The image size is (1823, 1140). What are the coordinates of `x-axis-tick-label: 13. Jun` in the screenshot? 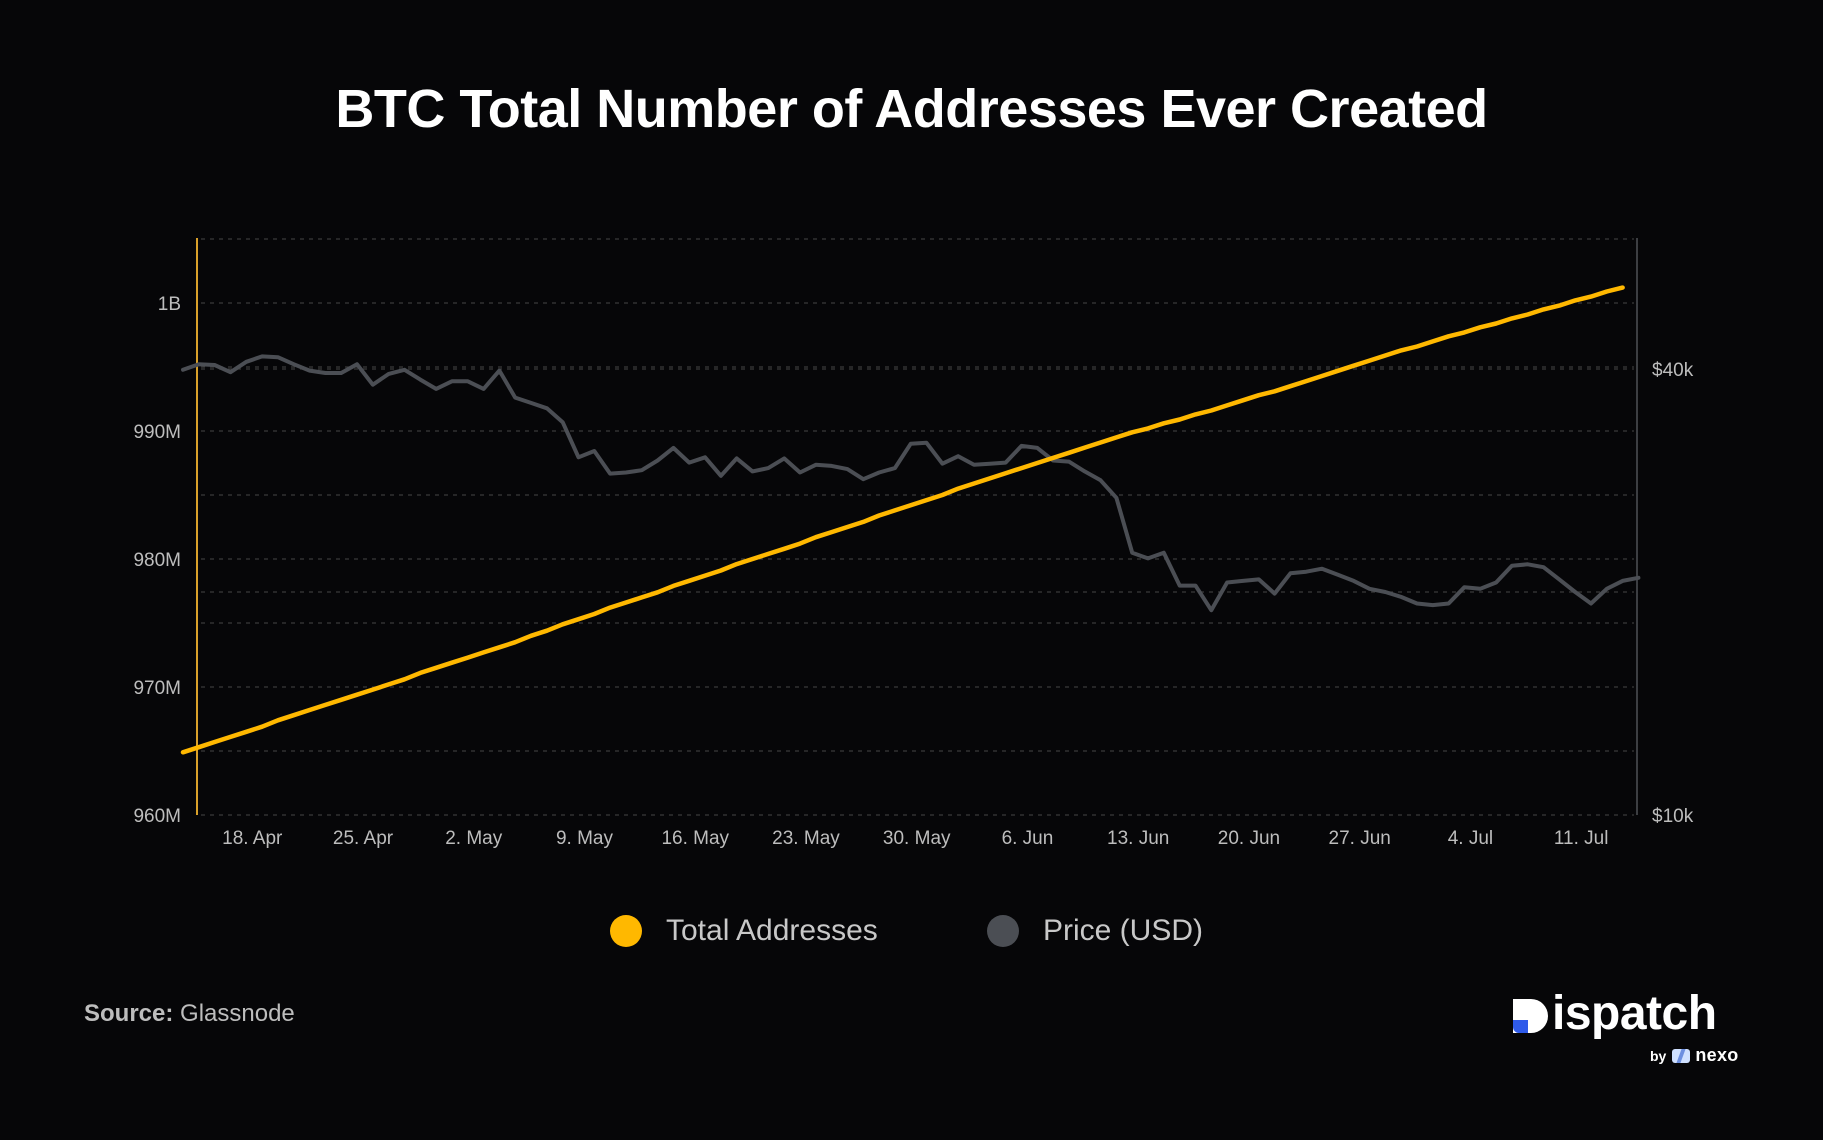 It's located at (1138, 838).